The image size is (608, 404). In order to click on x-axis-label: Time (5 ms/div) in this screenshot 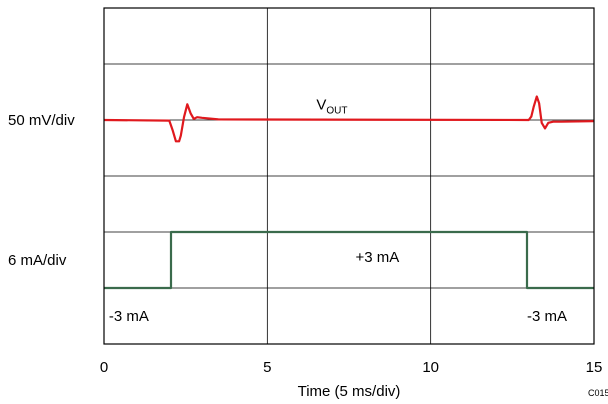, I will do `click(349, 391)`.